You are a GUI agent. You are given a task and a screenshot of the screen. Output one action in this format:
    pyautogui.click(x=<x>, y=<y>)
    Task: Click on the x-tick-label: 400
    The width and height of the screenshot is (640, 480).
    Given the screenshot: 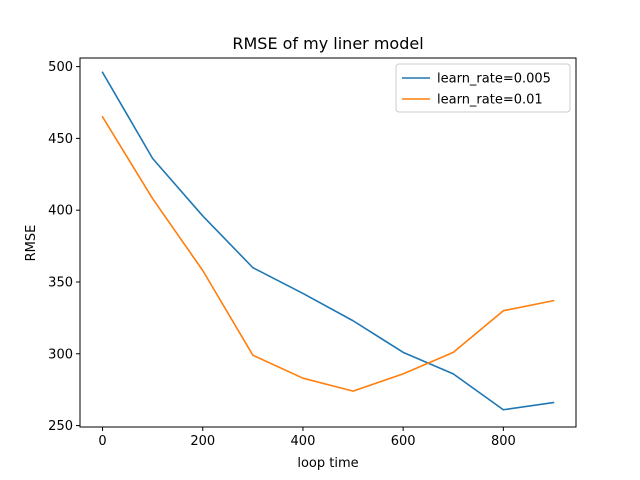 What is the action you would take?
    pyautogui.click(x=303, y=441)
    